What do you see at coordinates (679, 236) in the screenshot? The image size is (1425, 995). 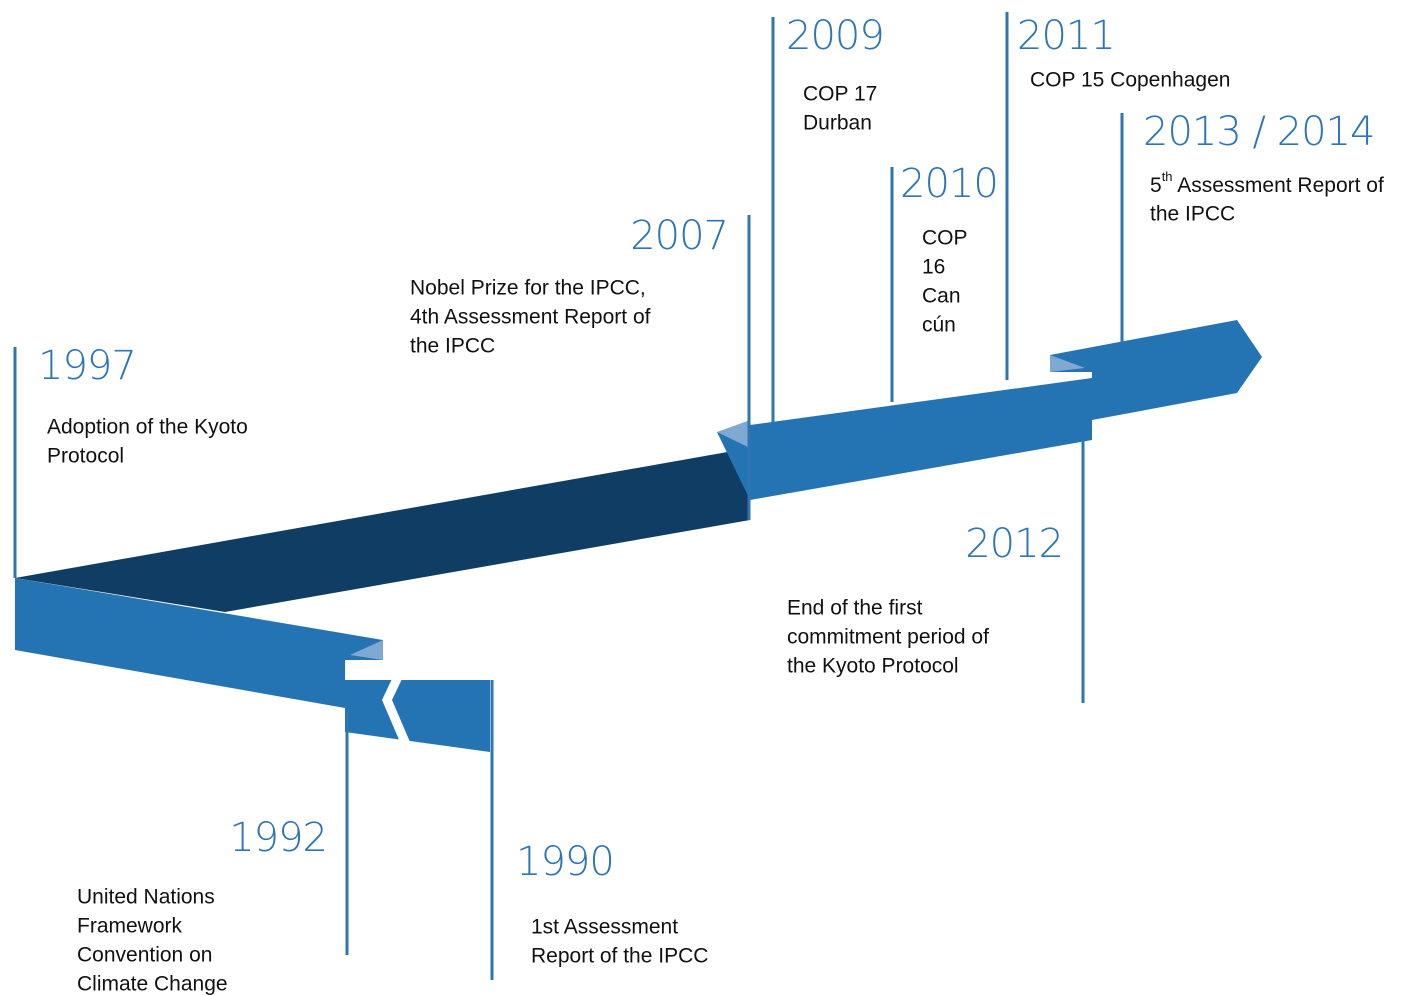 I see `event-year: 2007` at bounding box center [679, 236].